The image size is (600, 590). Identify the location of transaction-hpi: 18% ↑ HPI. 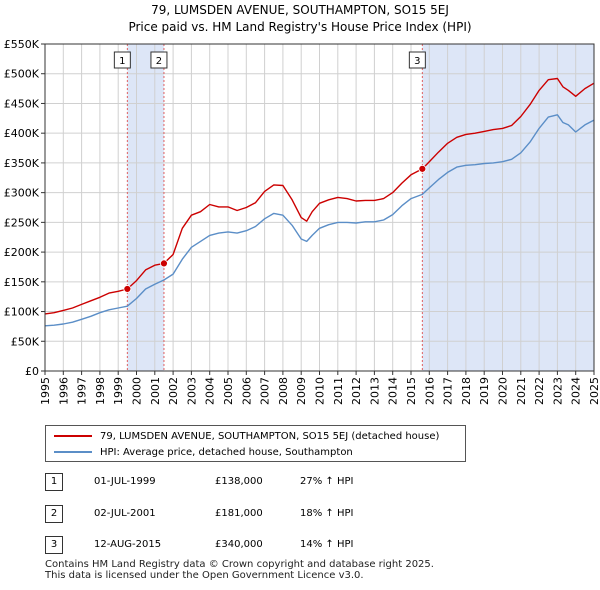
(327, 513).